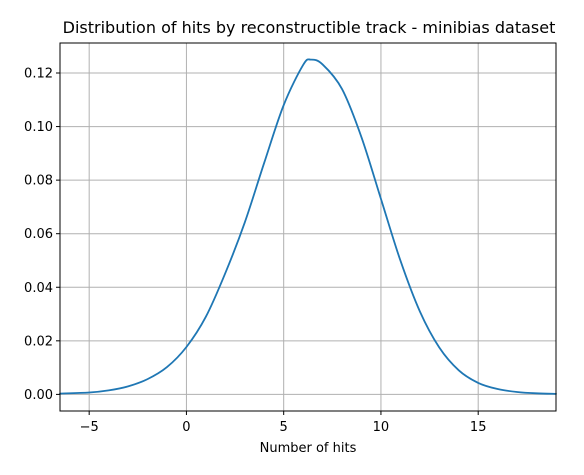 The width and height of the screenshot is (584, 475). I want to click on x-tick-label: 15, so click(478, 427).